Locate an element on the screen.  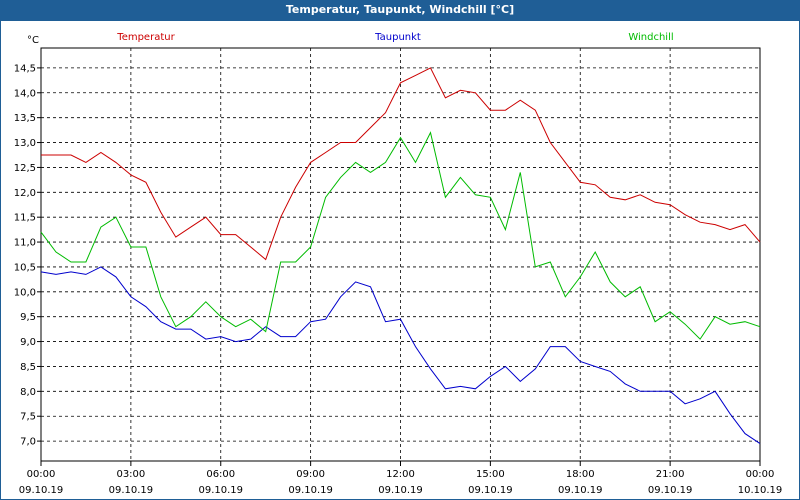
y-tick-label: 14,5 is located at coordinates (25, 68).